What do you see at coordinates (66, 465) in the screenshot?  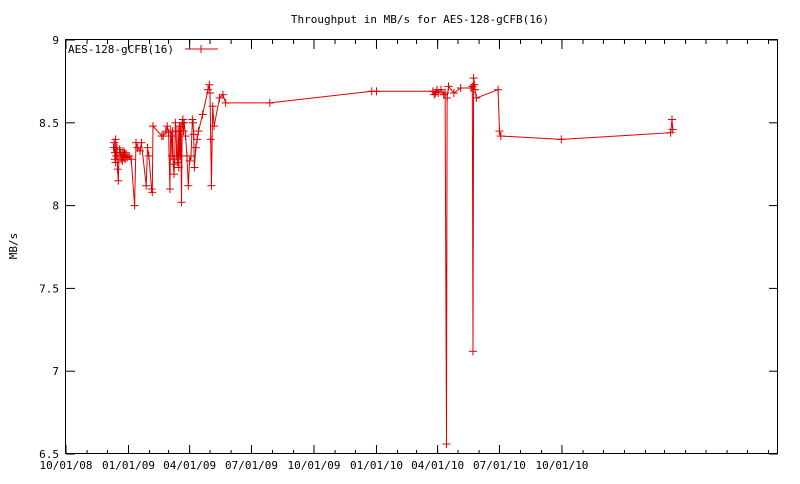 I see `x-tick-label: 10/01/08` at bounding box center [66, 465].